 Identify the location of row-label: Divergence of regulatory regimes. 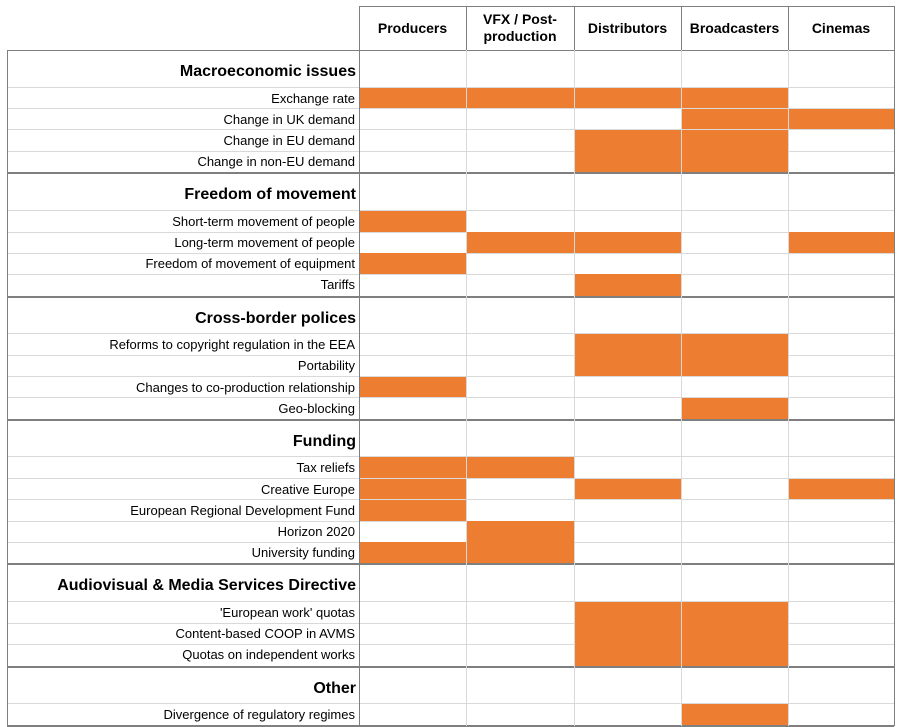
(259, 714).